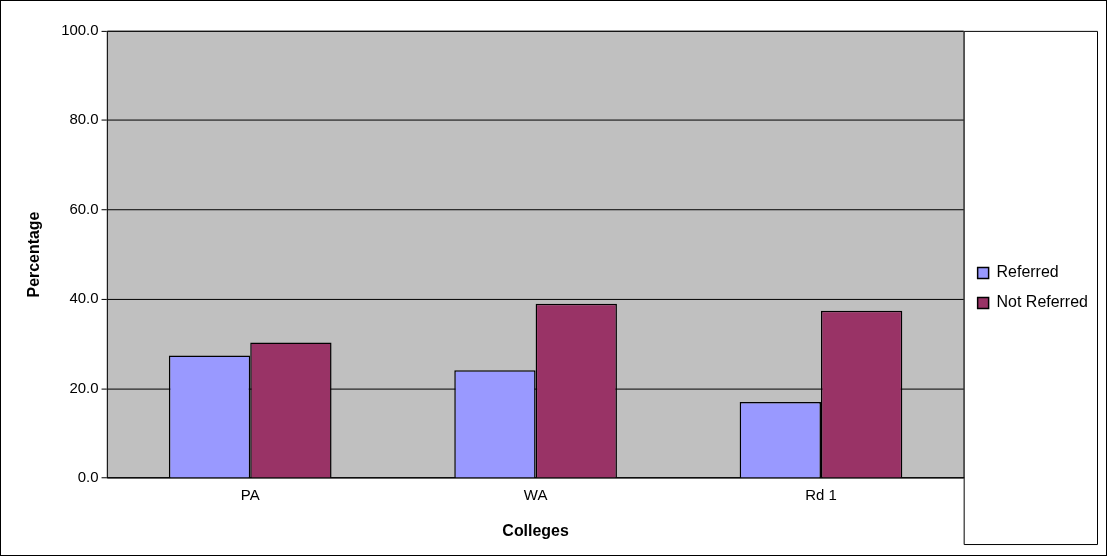 The height and width of the screenshot is (558, 1109). What do you see at coordinates (84, 119) in the screenshot?
I see `y-tick-label: 80.0` at bounding box center [84, 119].